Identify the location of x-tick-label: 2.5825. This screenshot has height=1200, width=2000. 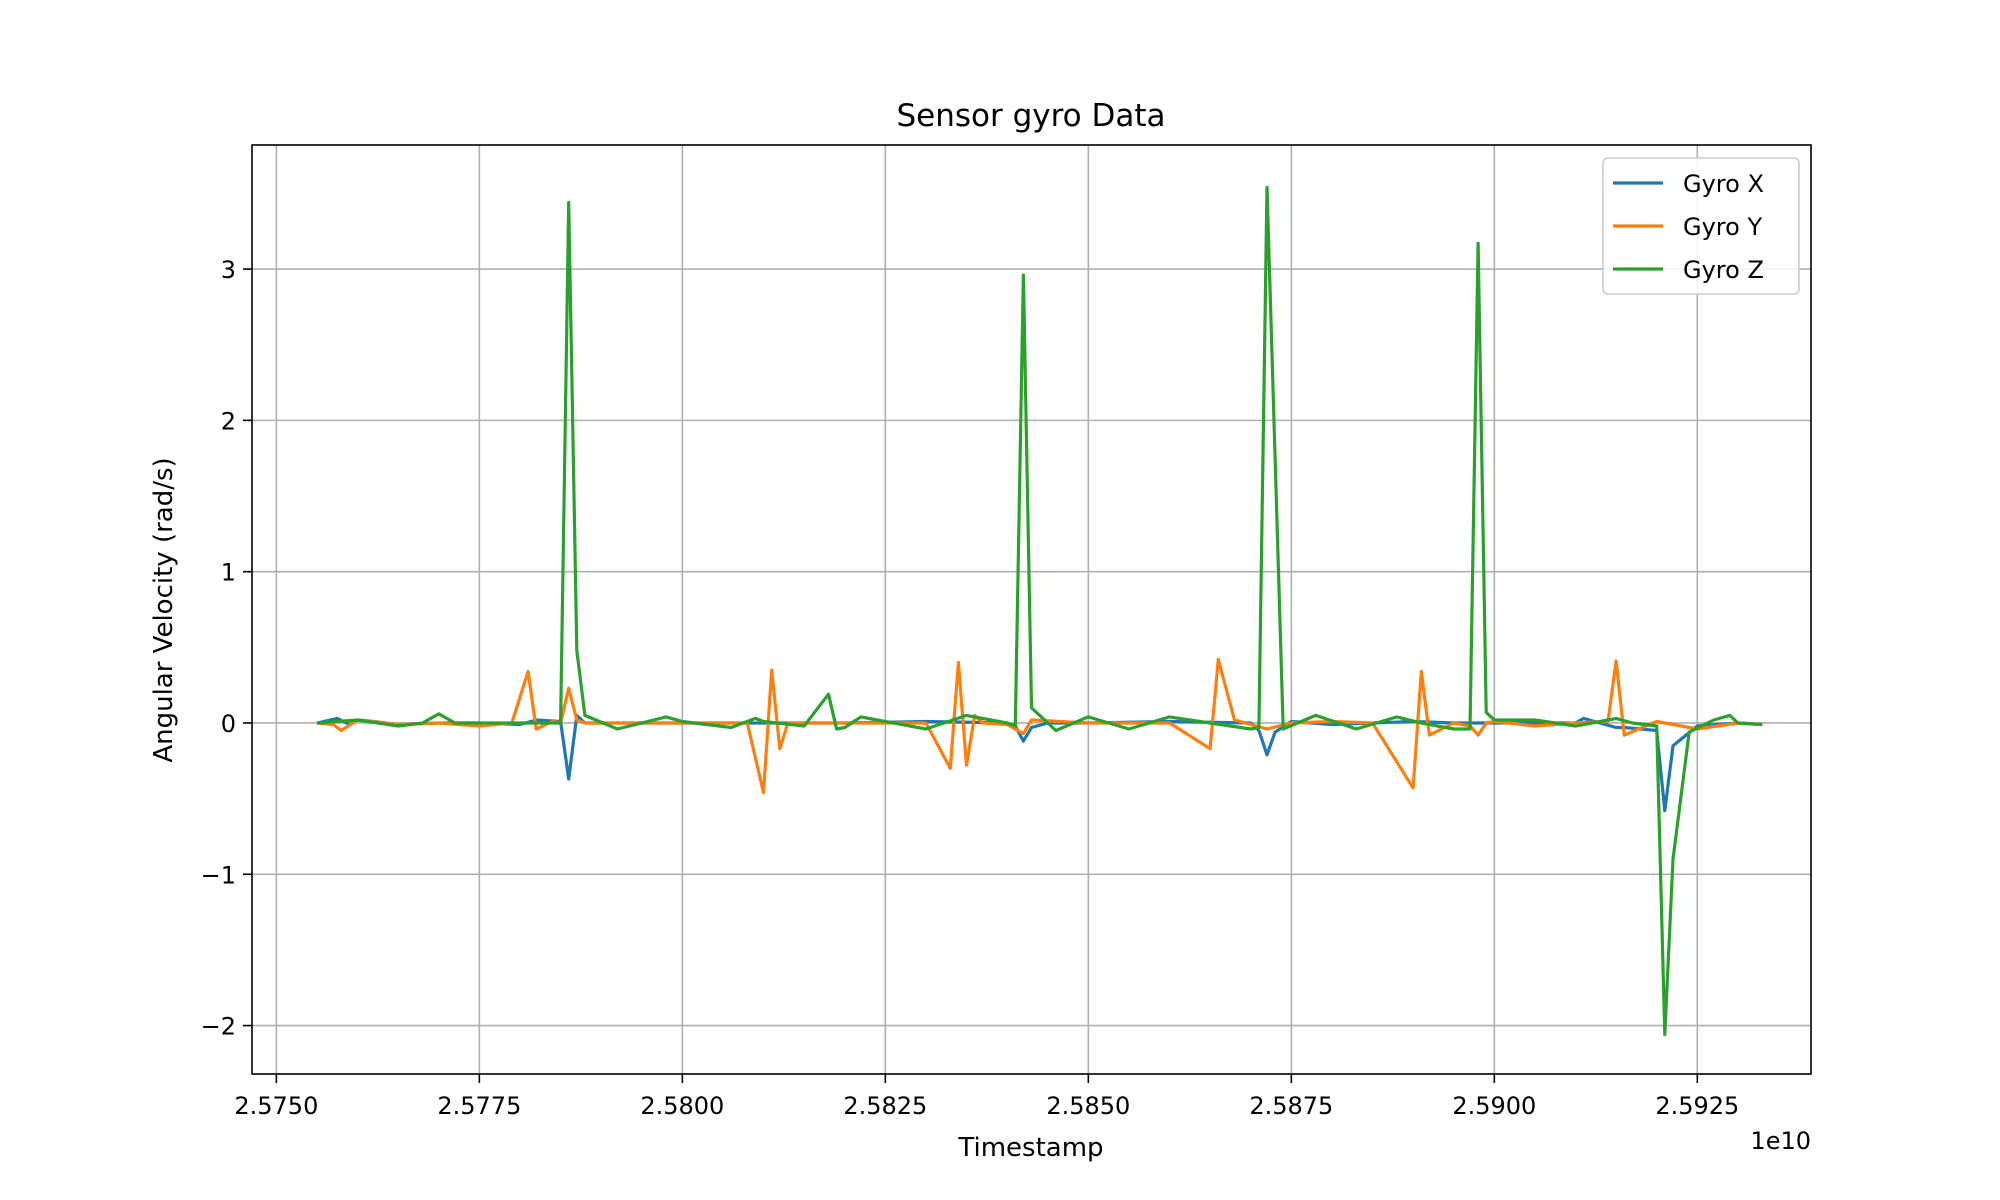
(885, 1106).